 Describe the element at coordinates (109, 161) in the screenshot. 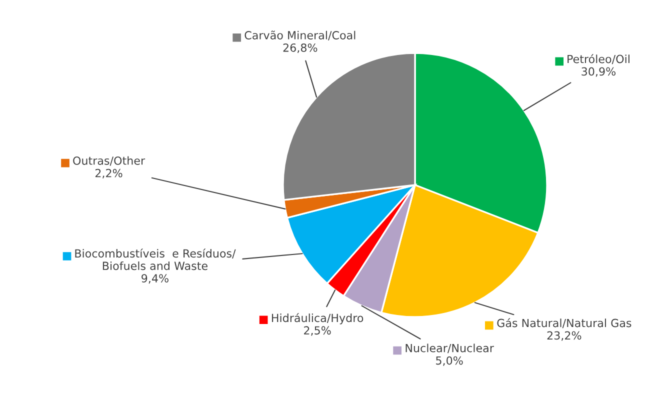

I see `legend-label: Outras/Other` at that location.